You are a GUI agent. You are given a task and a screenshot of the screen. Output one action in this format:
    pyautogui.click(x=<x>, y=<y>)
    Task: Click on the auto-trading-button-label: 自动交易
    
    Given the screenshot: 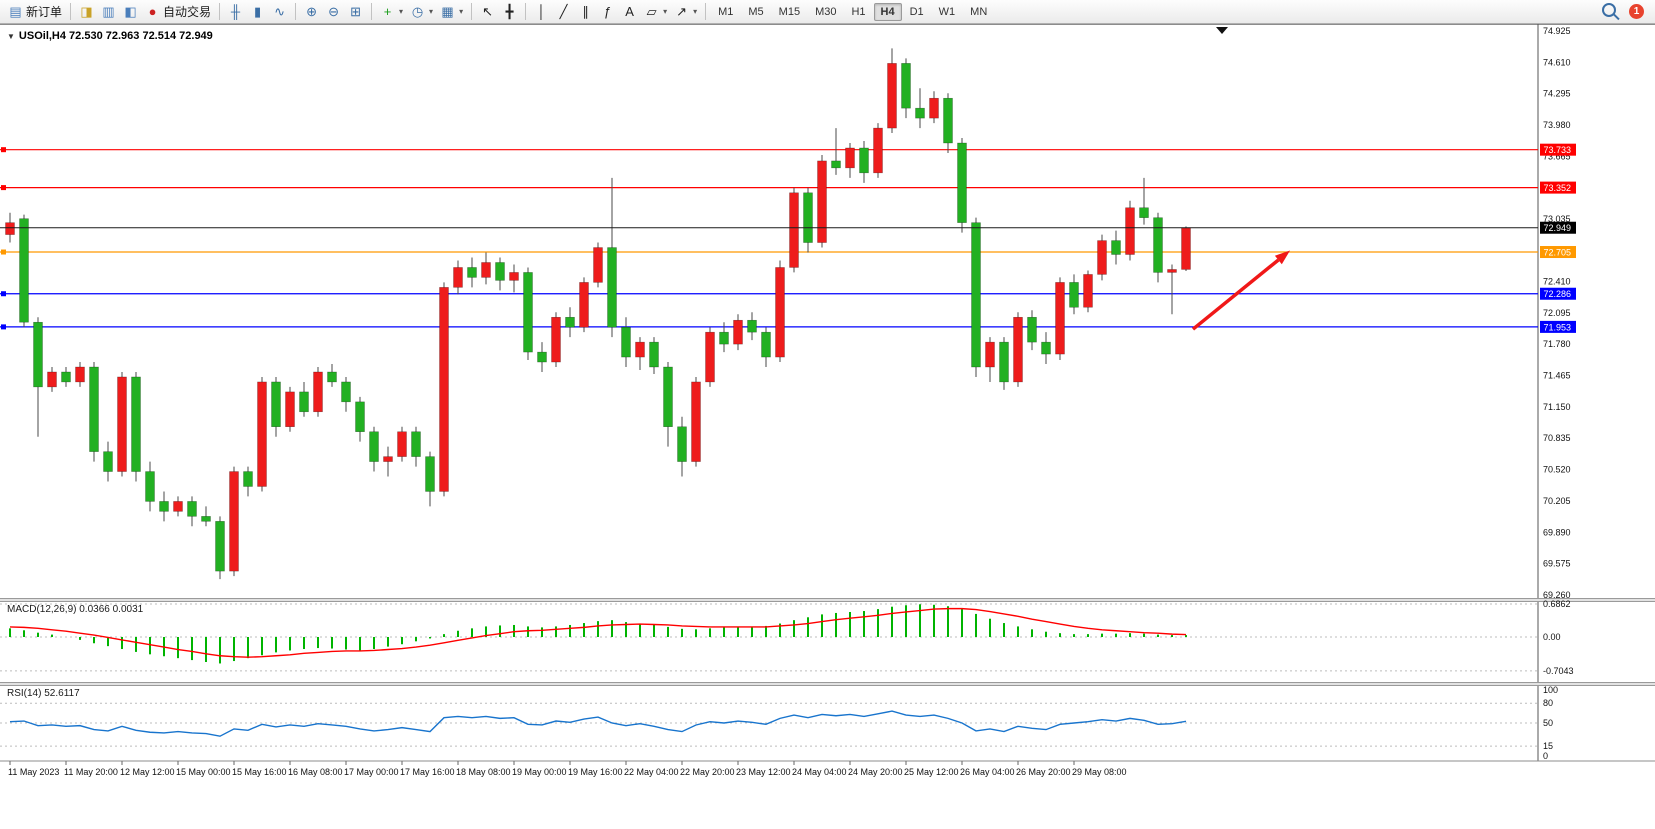 What is the action you would take?
    pyautogui.click(x=187, y=12)
    